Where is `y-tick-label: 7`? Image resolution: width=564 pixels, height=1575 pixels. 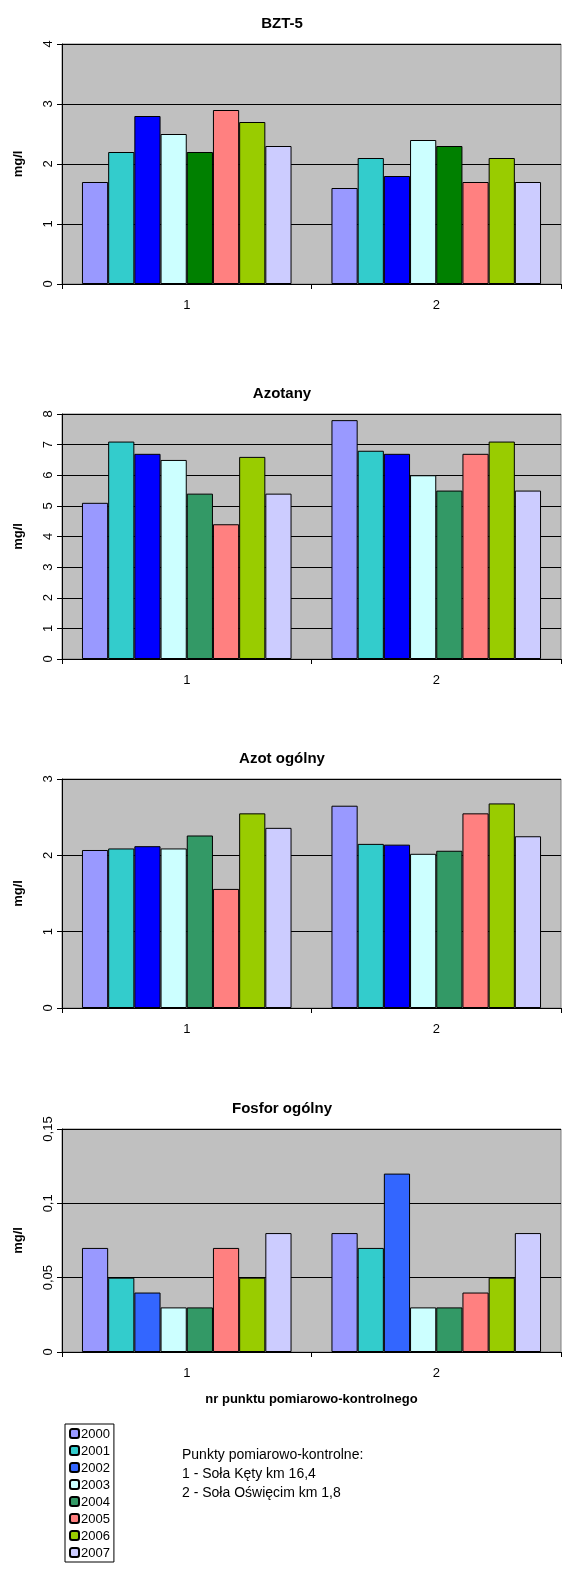
y-tick-label: 7 is located at coordinates (47, 445).